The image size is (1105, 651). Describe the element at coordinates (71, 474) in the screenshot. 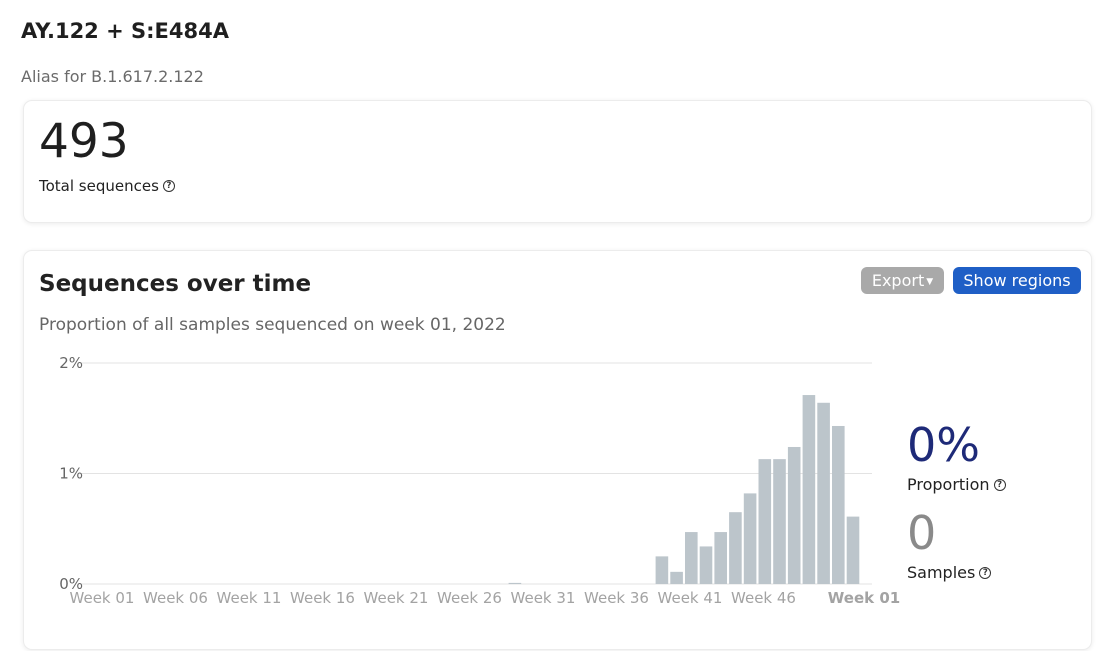

I see `y-tick-label: 1%` at that location.